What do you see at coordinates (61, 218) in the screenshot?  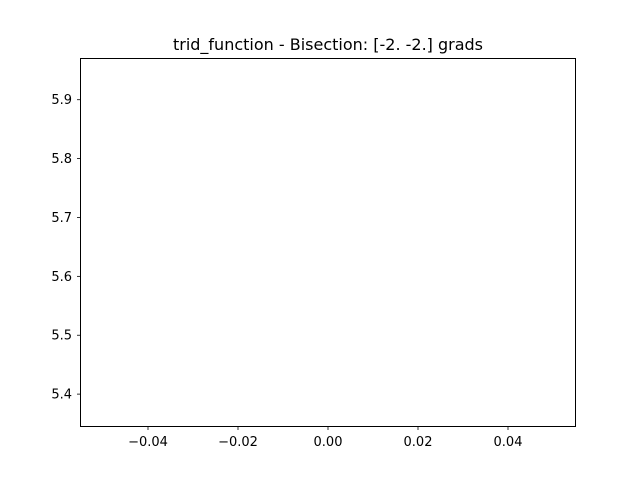 I see `y-tick-label: 5.7` at bounding box center [61, 218].